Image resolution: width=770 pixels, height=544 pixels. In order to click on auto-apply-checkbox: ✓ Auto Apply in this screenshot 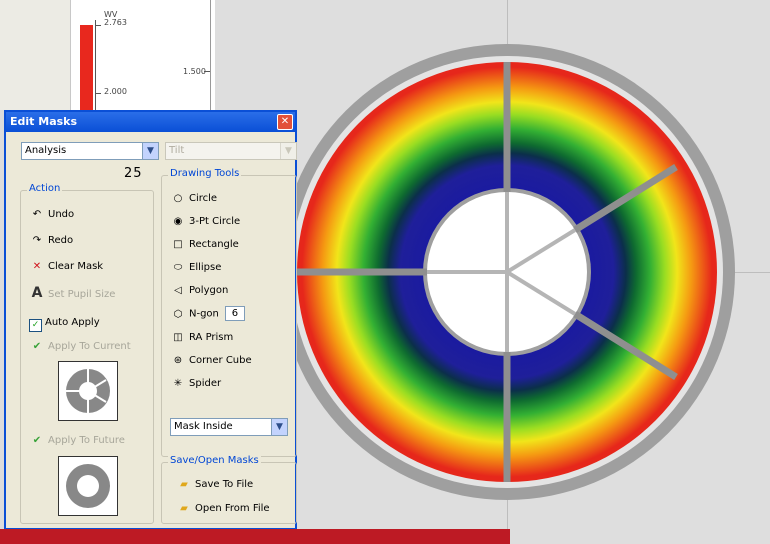, I will do `click(64, 323)`.